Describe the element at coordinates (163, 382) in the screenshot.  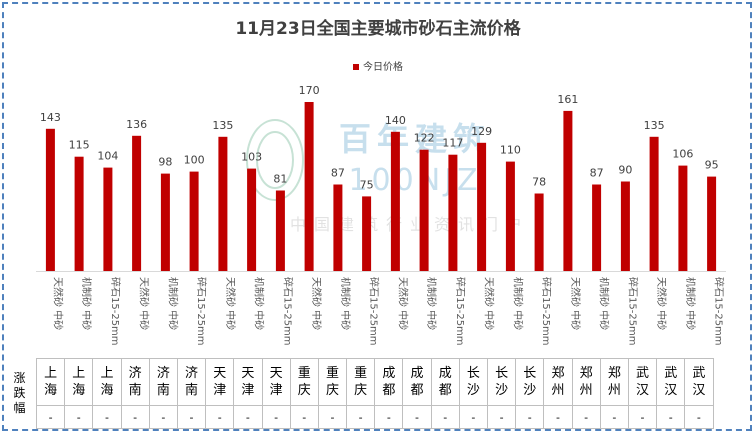
I see `city-cell: 济南` at that location.